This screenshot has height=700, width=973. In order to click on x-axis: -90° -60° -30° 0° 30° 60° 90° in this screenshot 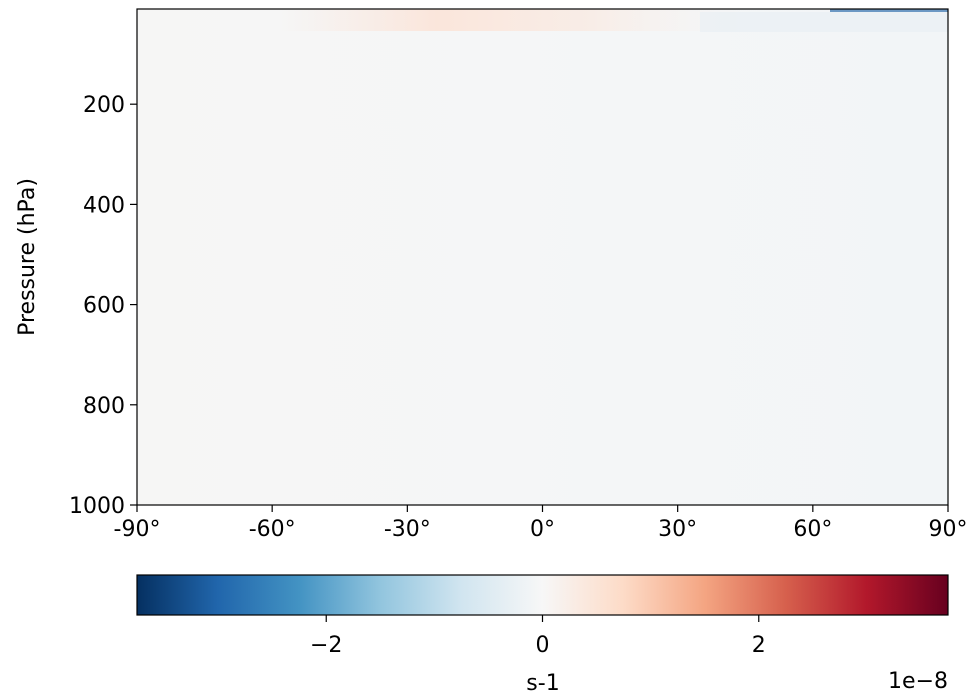, I will do `click(541, 523)`.